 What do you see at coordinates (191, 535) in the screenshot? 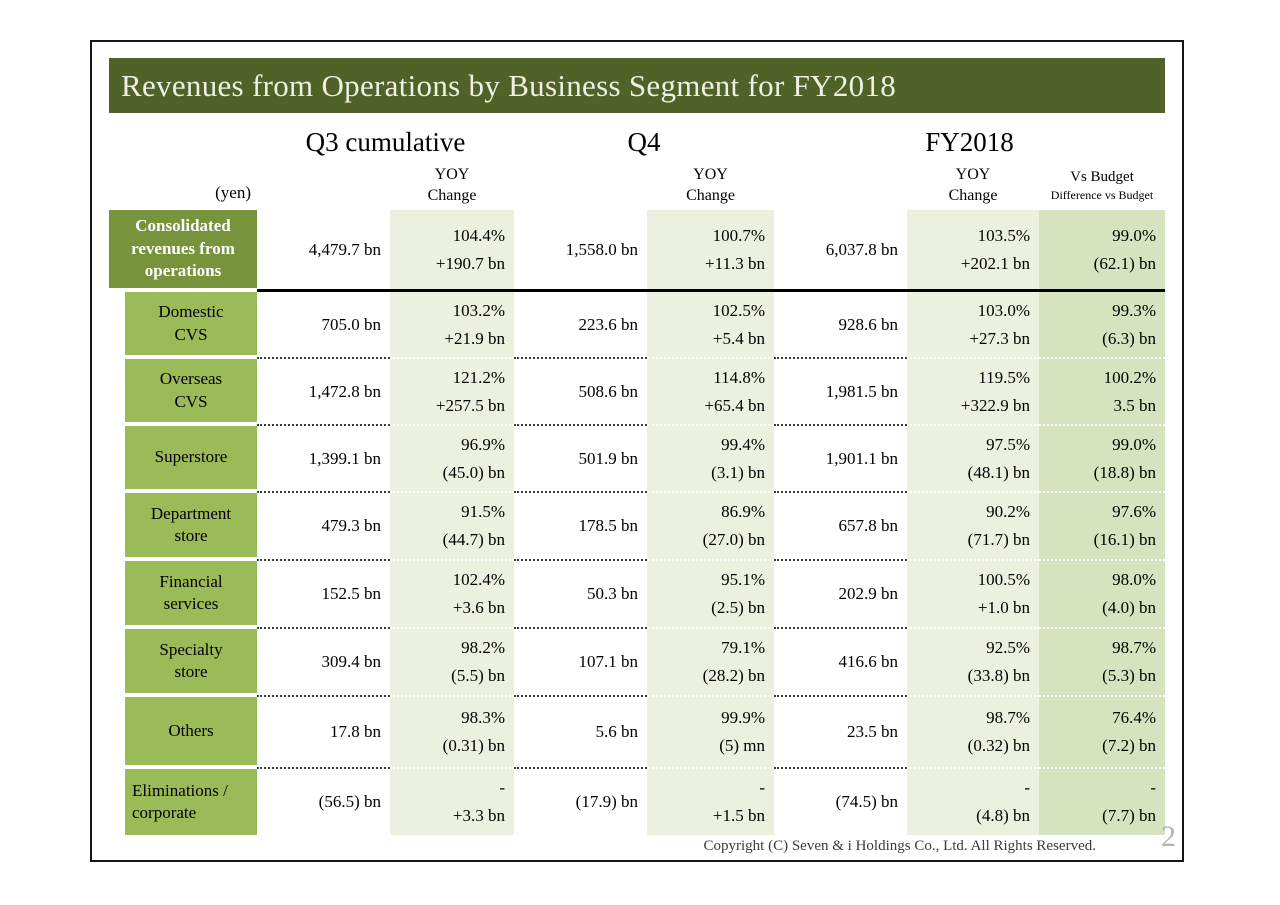
I see `segment-label-line: store` at bounding box center [191, 535].